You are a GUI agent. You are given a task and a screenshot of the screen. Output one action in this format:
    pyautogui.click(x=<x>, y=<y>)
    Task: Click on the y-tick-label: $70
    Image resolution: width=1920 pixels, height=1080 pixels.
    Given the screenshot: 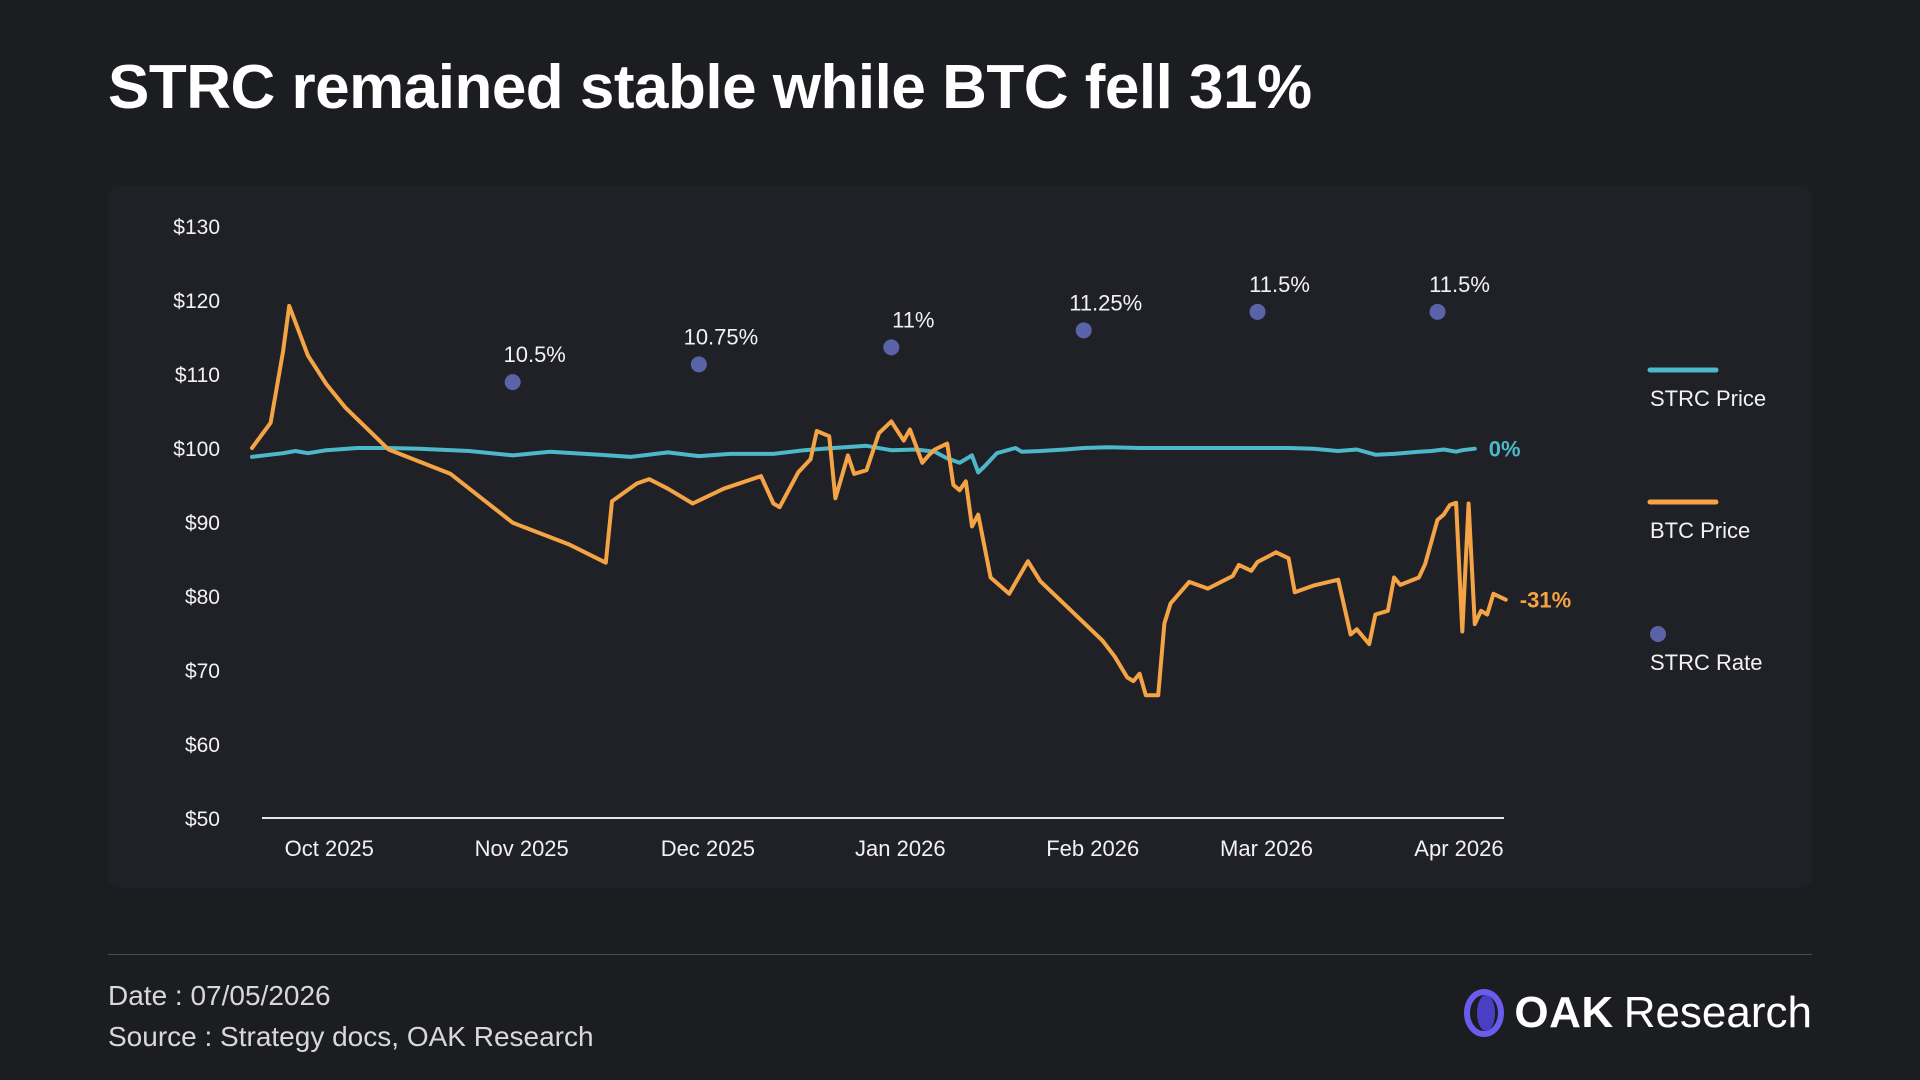 What is the action you would take?
    pyautogui.click(x=202, y=671)
    